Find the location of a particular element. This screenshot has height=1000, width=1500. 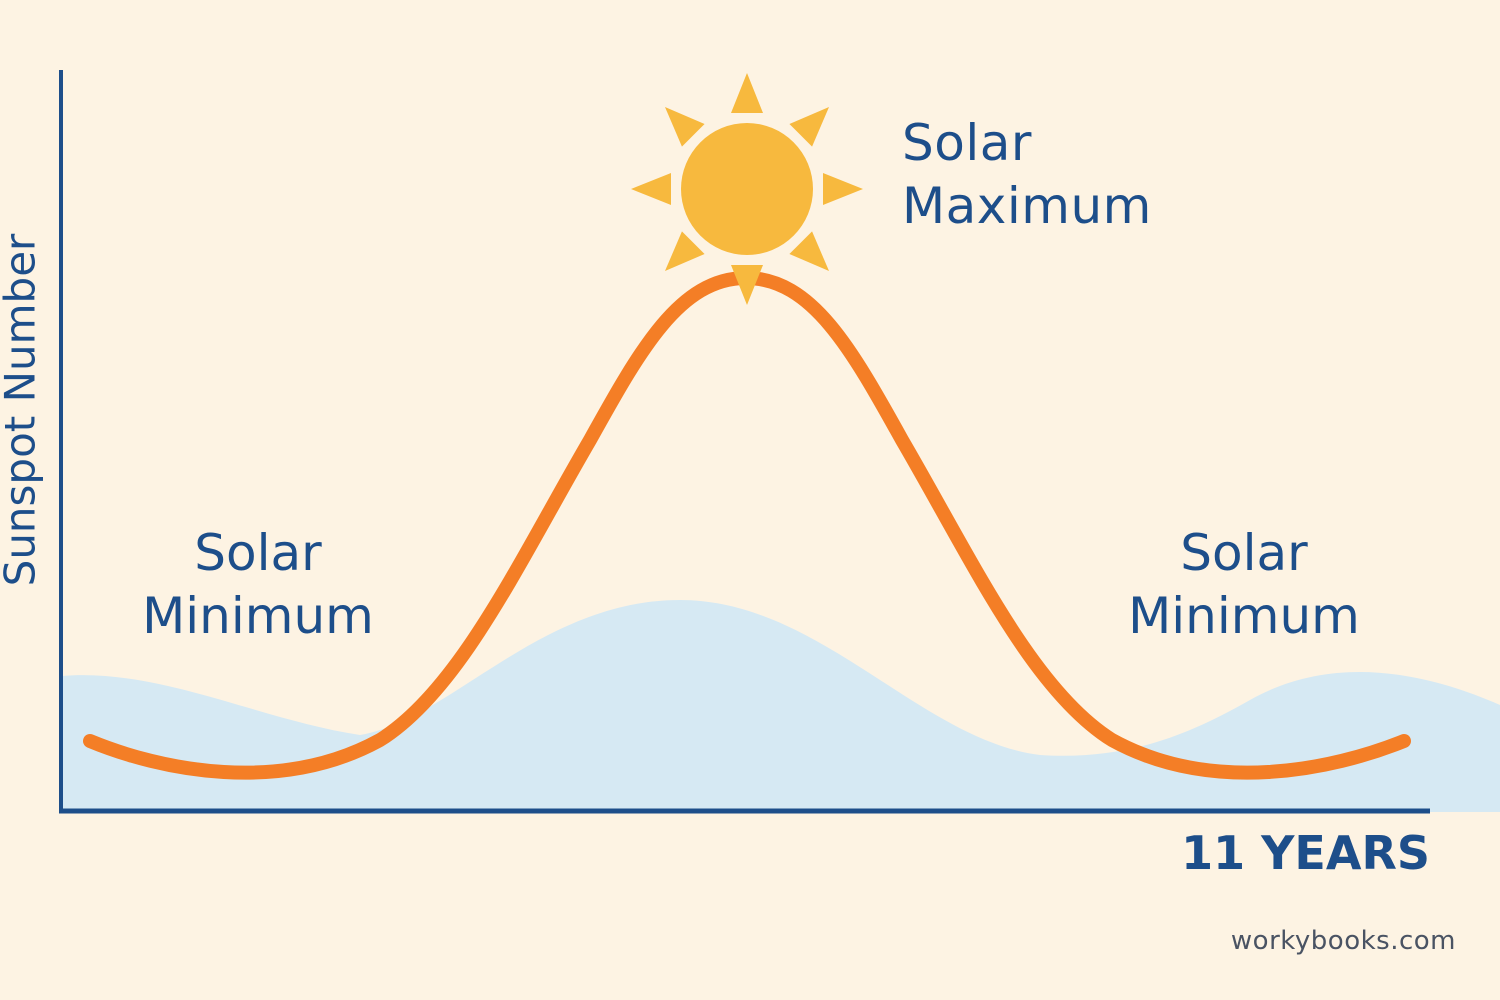

y-axis-label: Sunspot Number is located at coordinates (22, 410).